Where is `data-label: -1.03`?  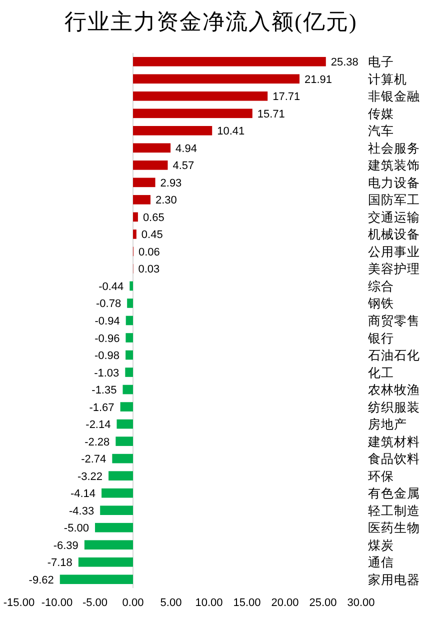
data-label: -1.03 is located at coordinates (107, 373).